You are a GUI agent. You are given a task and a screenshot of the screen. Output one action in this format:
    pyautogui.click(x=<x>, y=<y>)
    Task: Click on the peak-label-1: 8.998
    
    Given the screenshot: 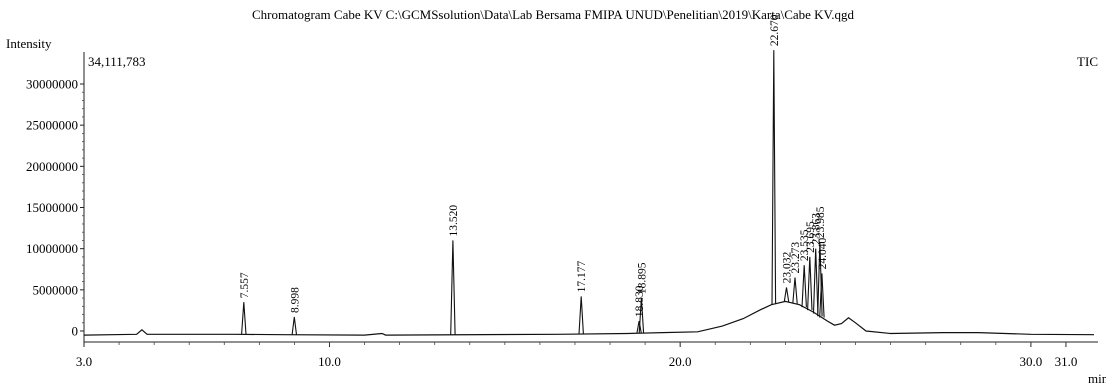 What is the action you would take?
    pyautogui.click(x=295, y=300)
    